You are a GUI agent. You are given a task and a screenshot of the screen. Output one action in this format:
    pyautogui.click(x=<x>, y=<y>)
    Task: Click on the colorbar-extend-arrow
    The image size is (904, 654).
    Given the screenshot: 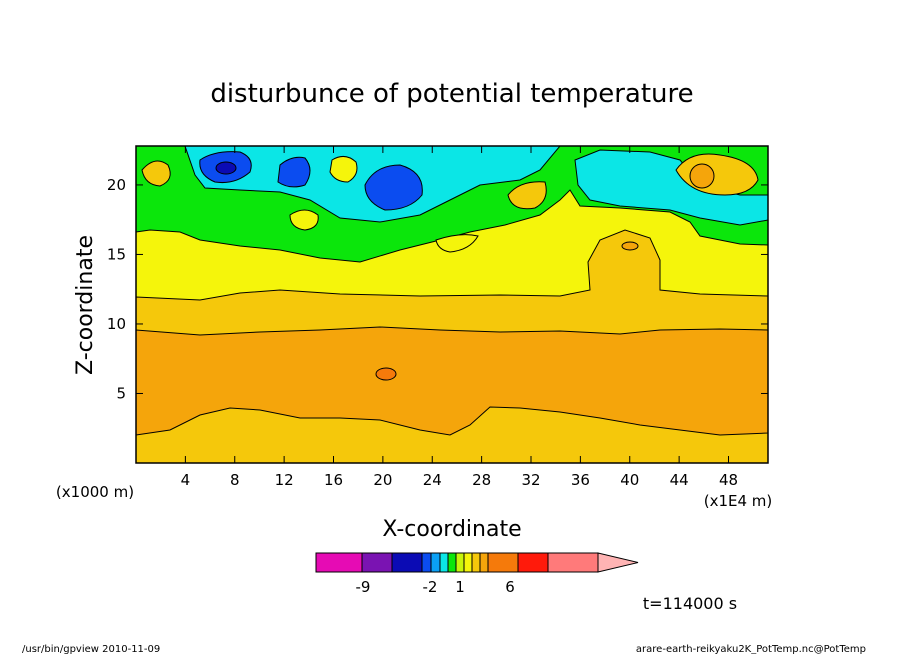 What is the action you would take?
    pyautogui.click(x=618, y=562)
    